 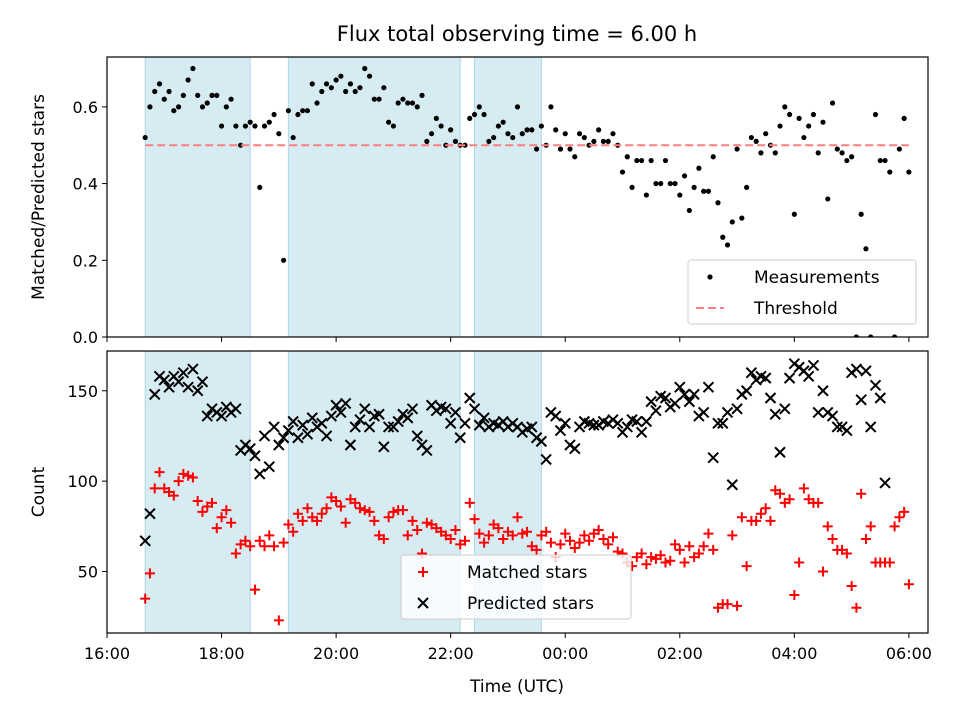 I want to click on shaded-interval, so click(x=197, y=492).